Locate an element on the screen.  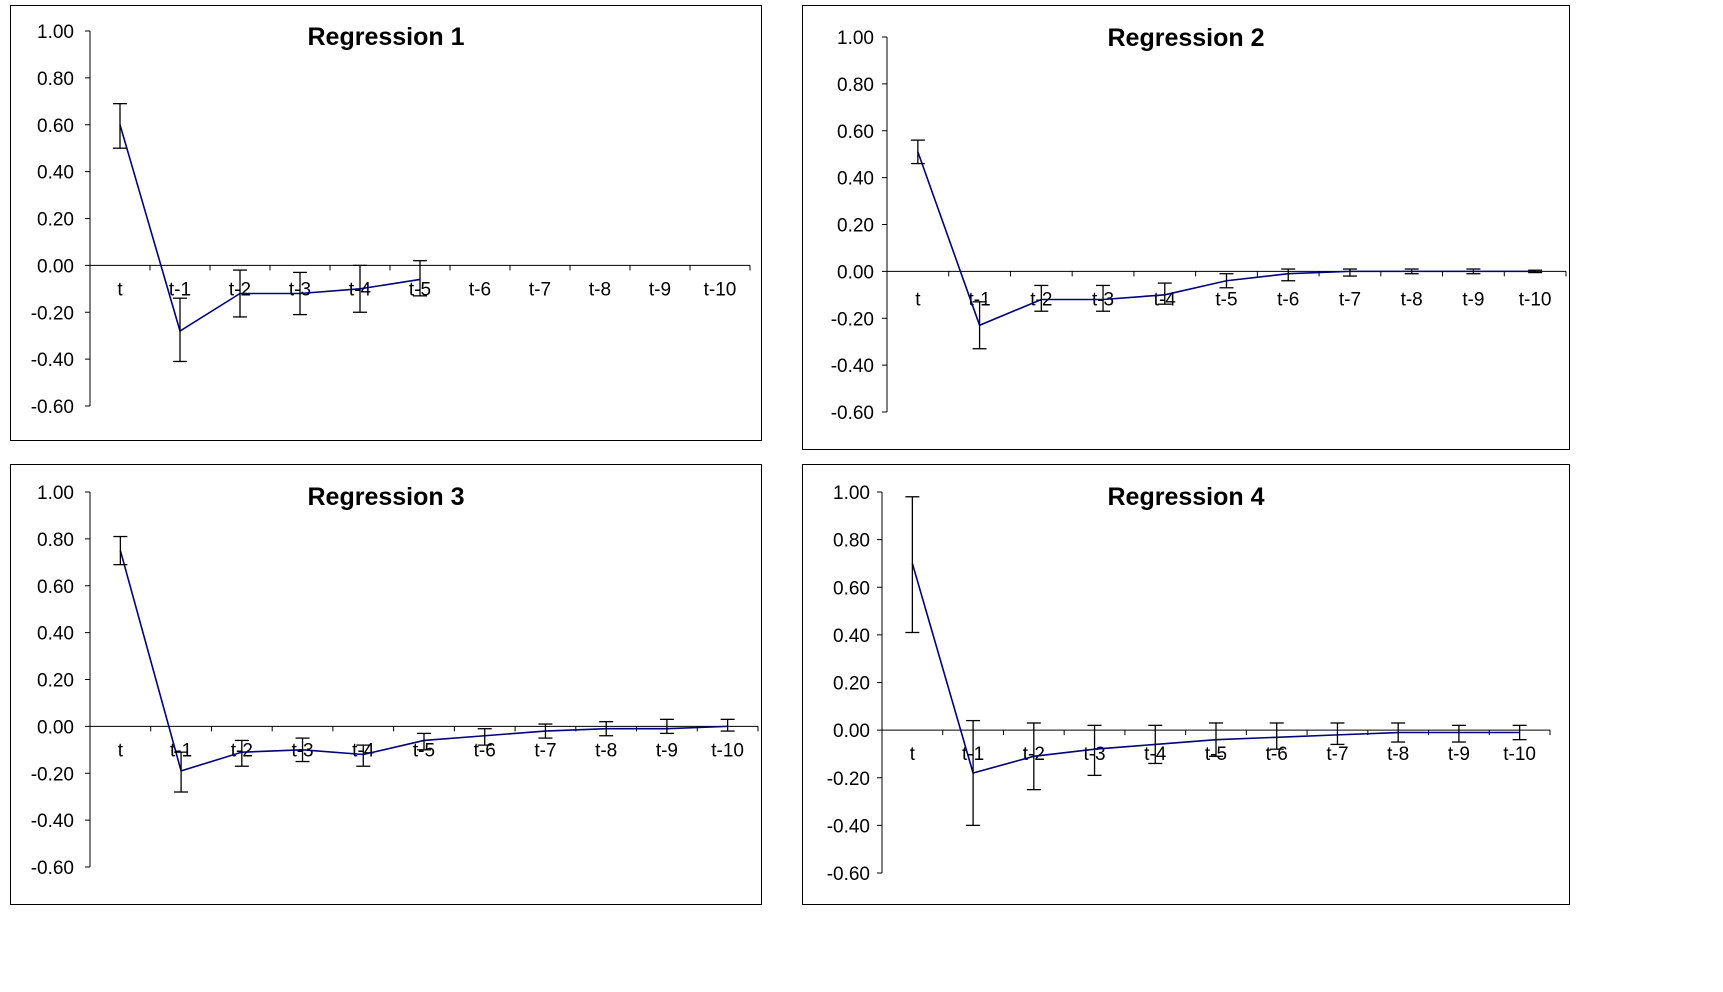
chart-title: Regression 2 is located at coordinates (1185, 38).